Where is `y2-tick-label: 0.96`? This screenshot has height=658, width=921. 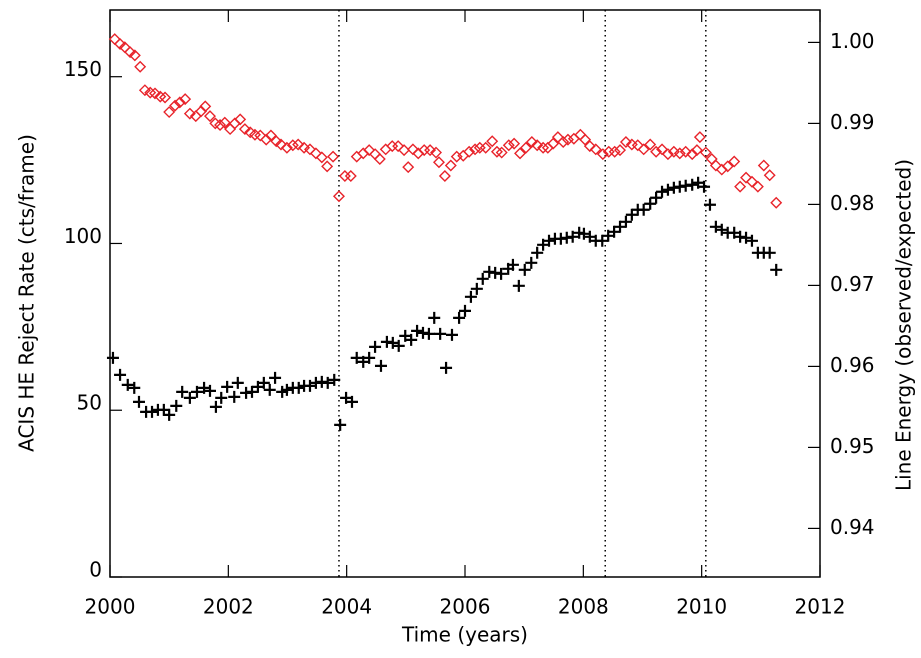 y2-tick-label: 0.96 is located at coordinates (852, 365).